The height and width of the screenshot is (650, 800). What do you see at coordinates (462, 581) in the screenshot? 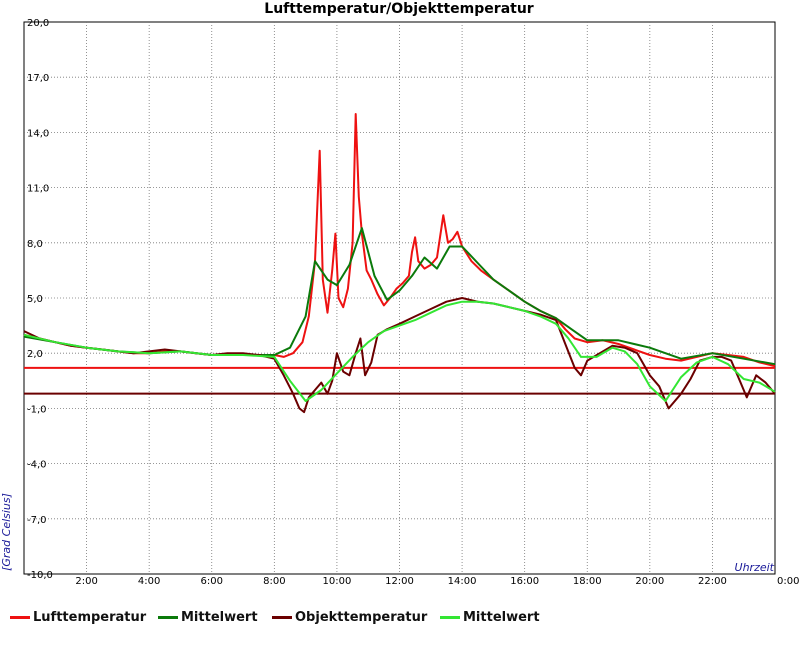
I see `x-tick-label: 14:00` at bounding box center [462, 581].